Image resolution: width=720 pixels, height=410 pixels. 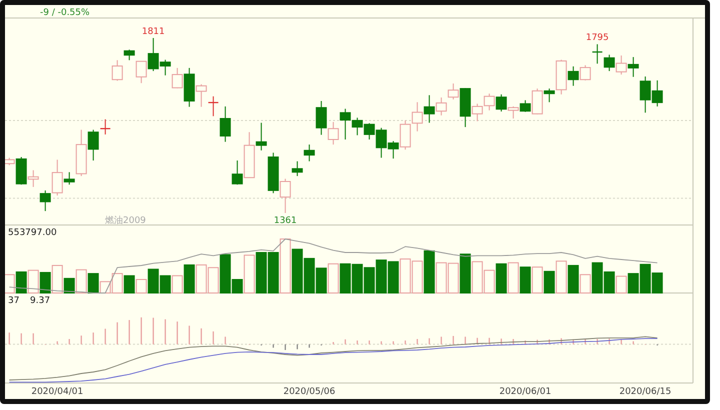 What do you see at coordinates (645, 392) in the screenshot?
I see `x-tick-label: 2020/06/15` at bounding box center [645, 392].